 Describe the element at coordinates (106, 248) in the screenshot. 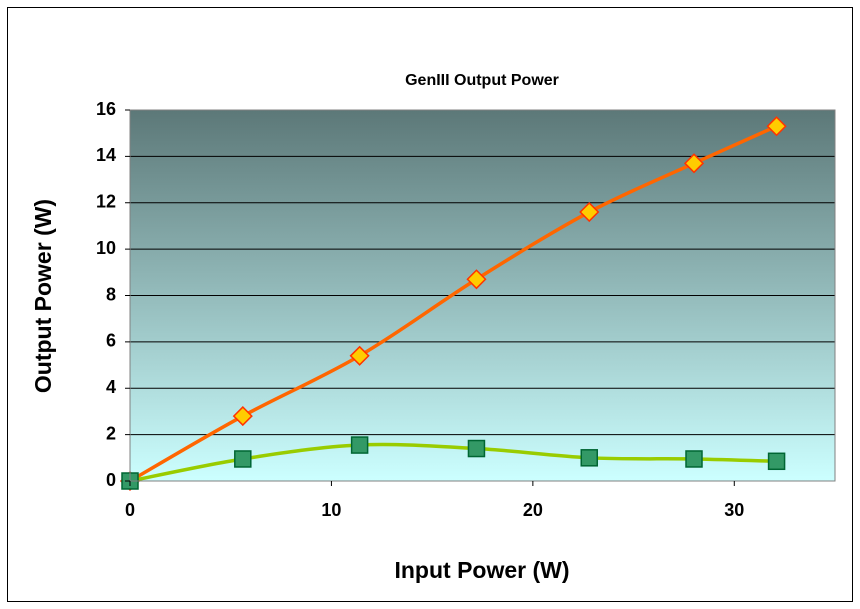

I see `y-tick-label: 10` at that location.